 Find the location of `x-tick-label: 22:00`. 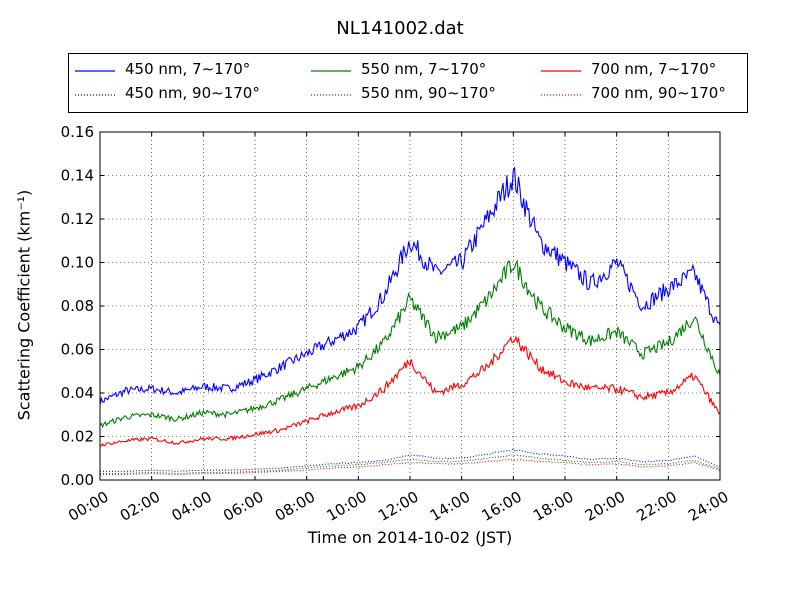

x-tick-label: 22:00 is located at coordinates (656, 506).